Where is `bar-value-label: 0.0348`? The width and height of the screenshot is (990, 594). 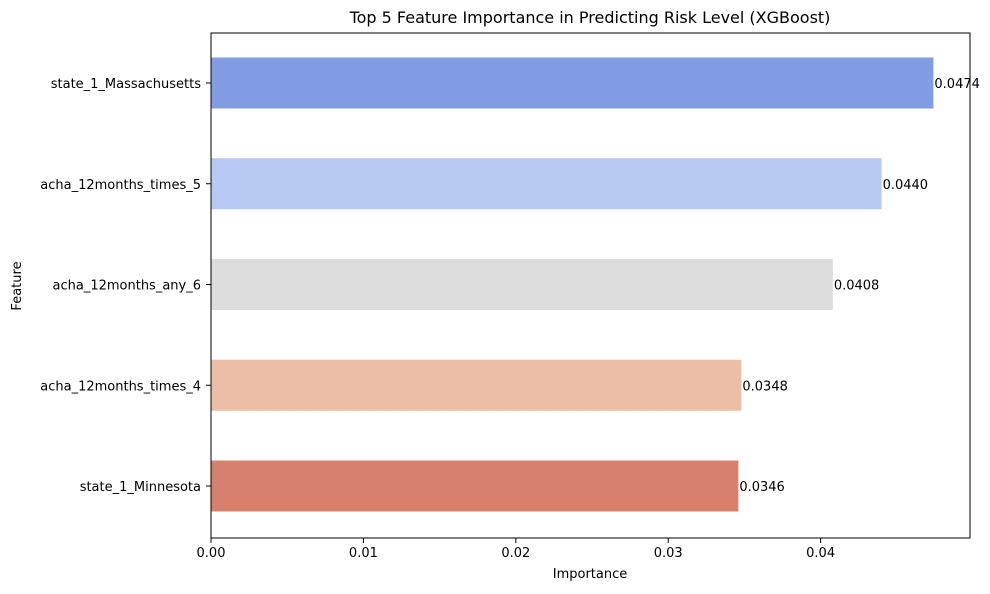
bar-value-label: 0.0348 is located at coordinates (765, 386).